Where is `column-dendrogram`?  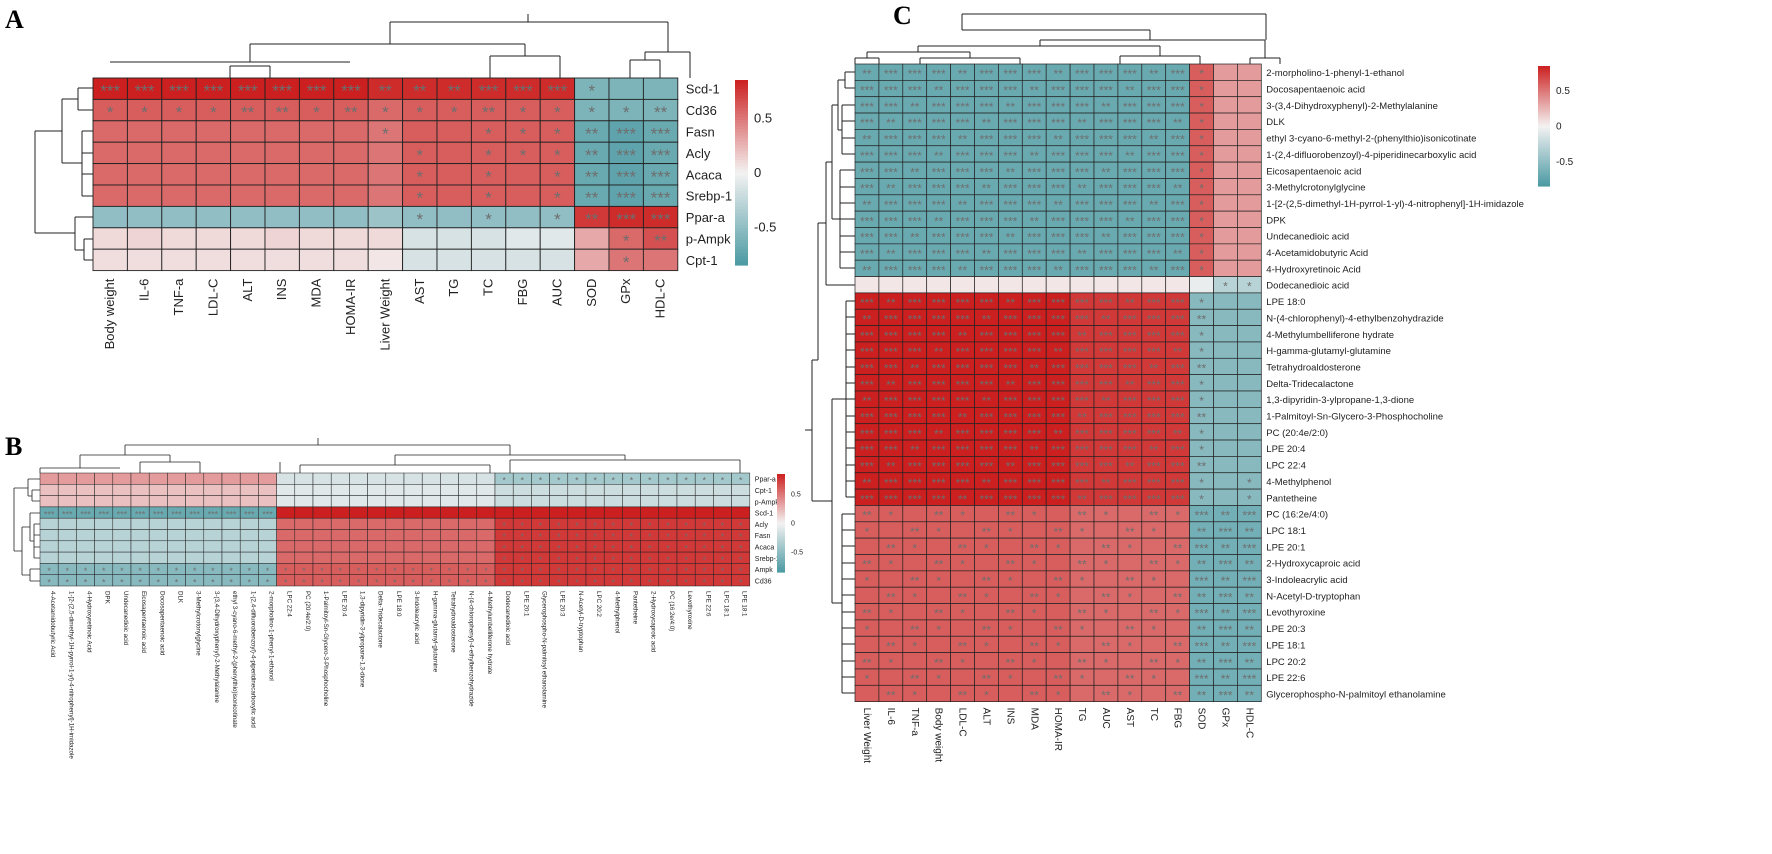 column-dendrogram is located at coordinates (390, 455).